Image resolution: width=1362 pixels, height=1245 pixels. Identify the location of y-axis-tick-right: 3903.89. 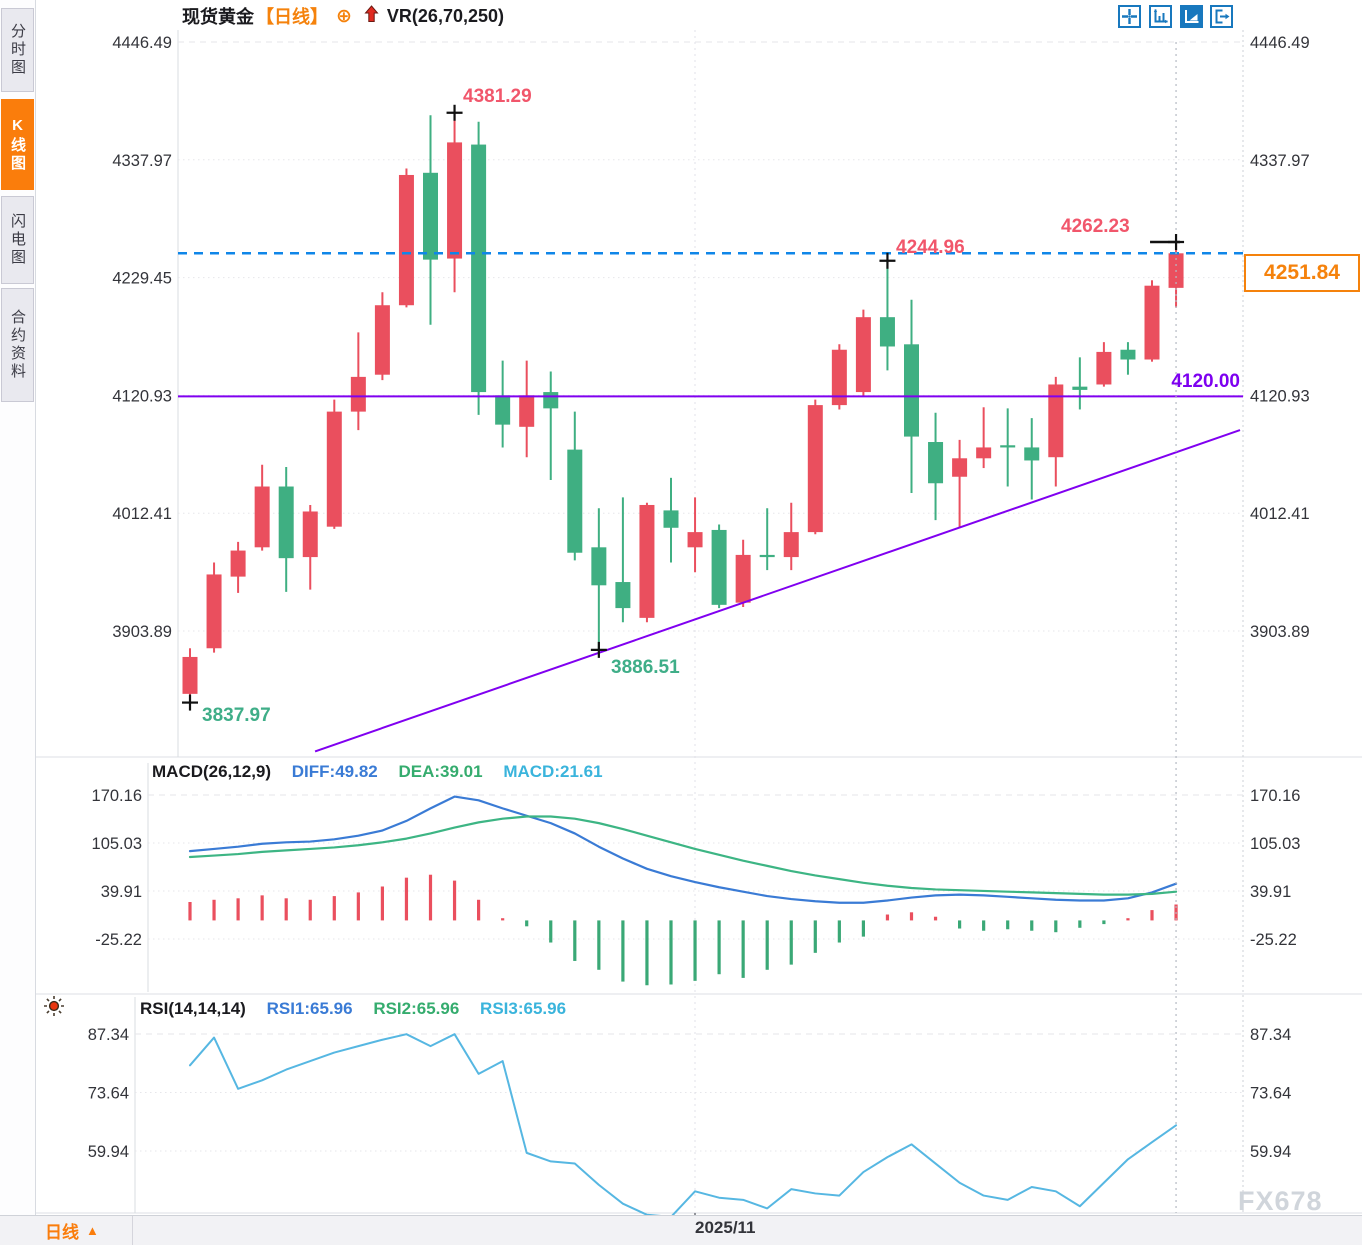
(1280, 632).